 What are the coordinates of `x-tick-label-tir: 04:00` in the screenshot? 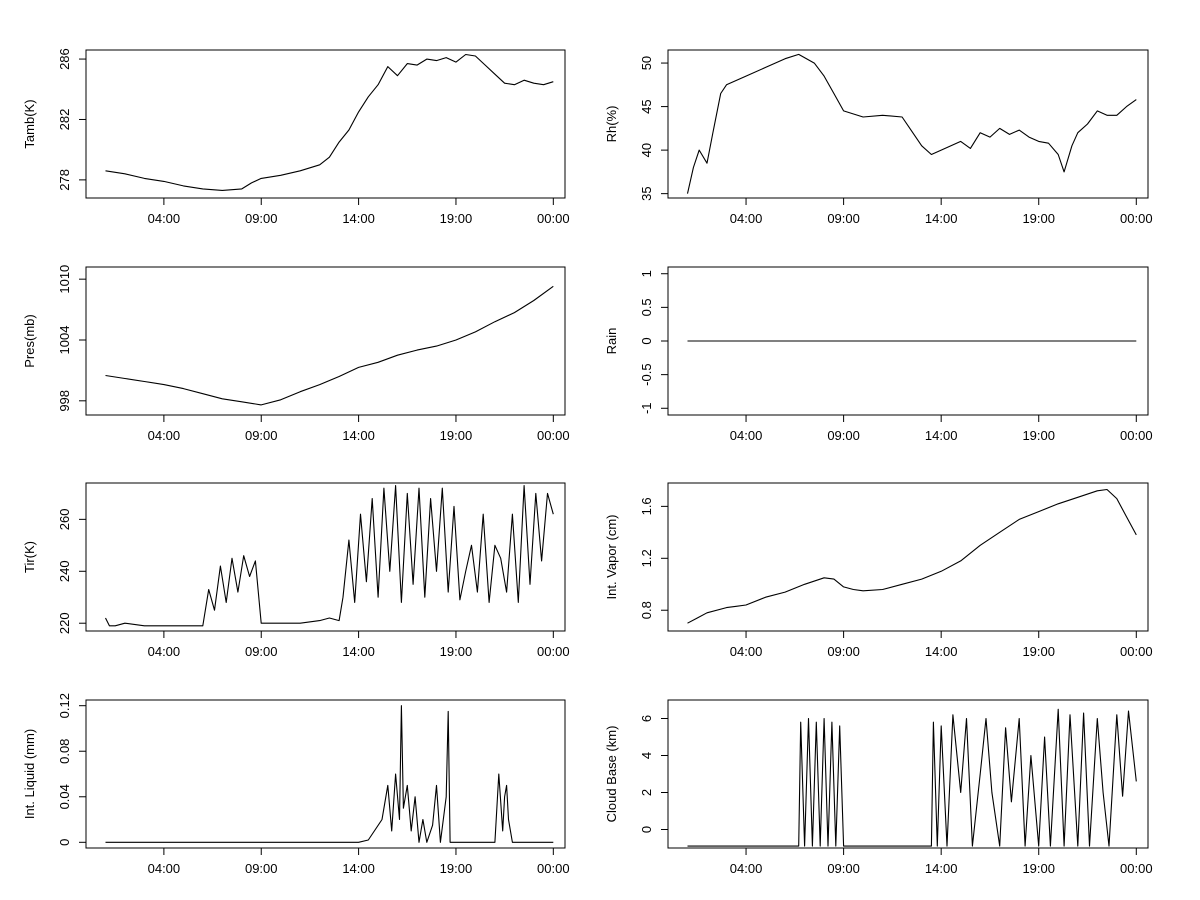 It's located at (164, 651).